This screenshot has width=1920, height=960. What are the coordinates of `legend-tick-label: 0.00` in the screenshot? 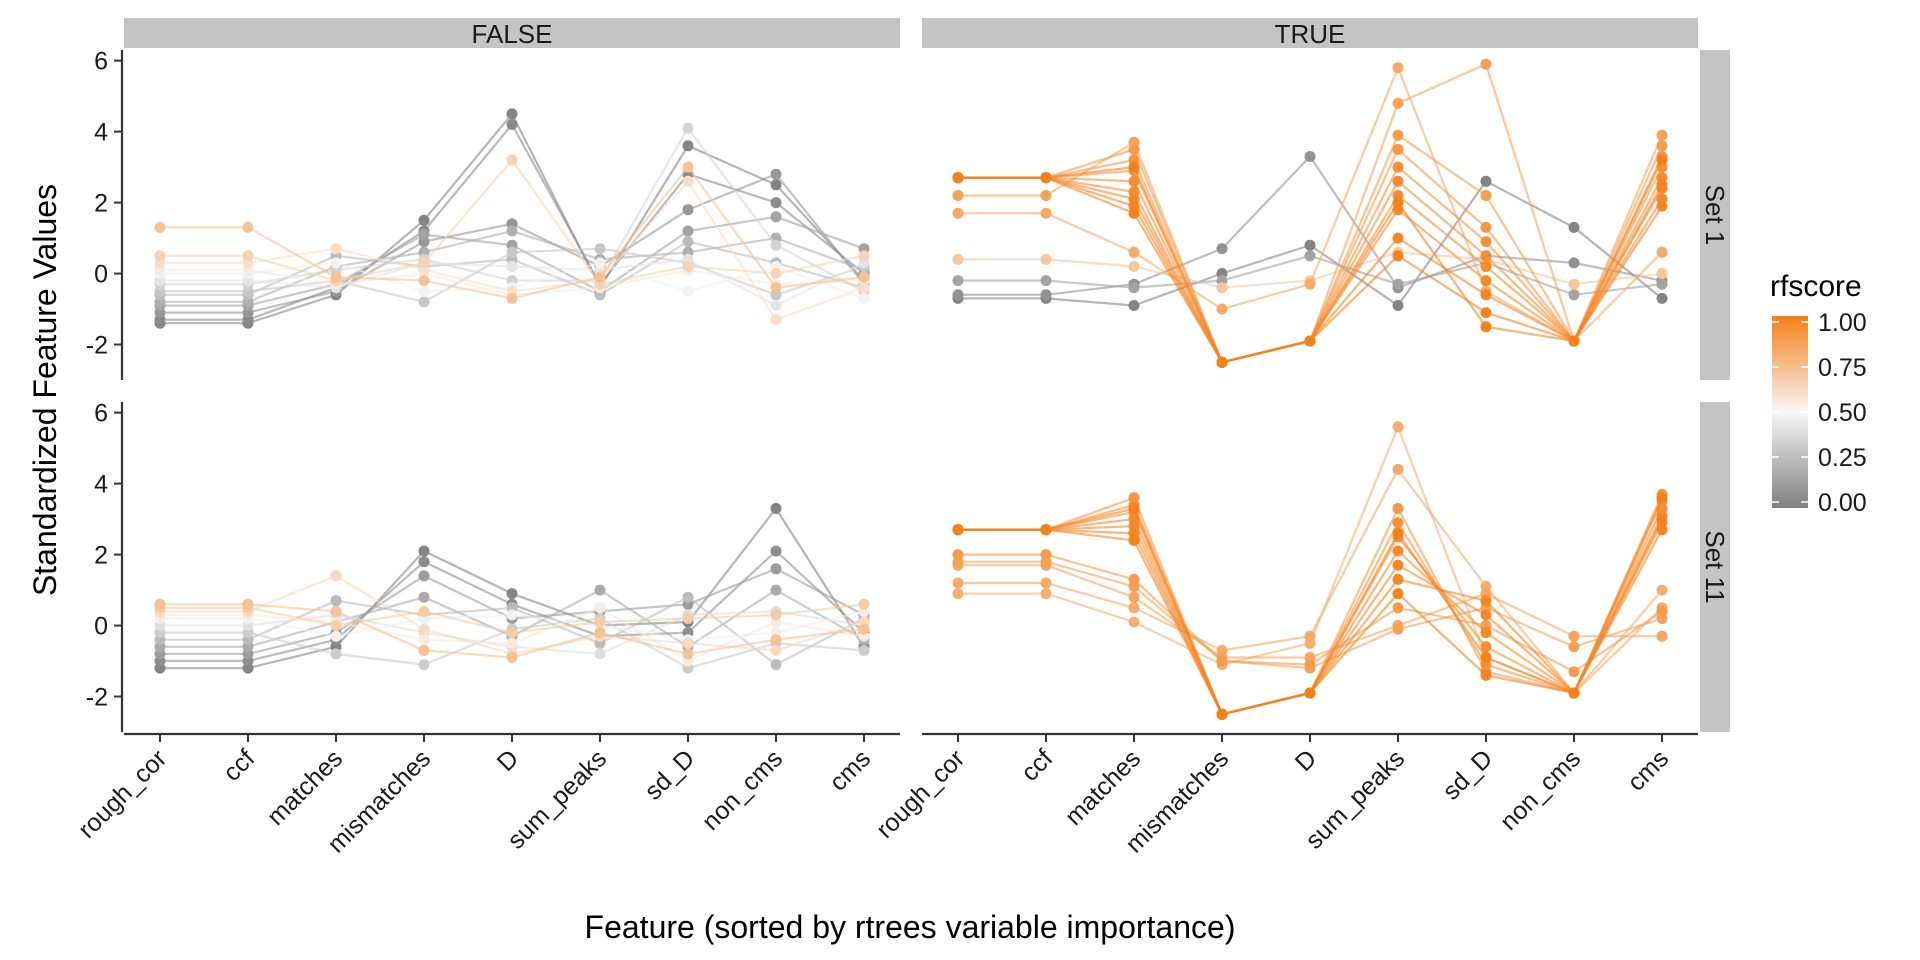 It's located at (1842, 503).